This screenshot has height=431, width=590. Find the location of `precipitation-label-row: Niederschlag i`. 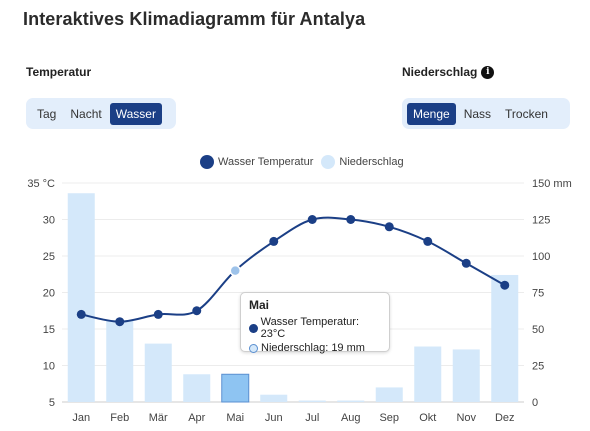

precipitation-label-row: Niederschlag i is located at coordinates (448, 72).